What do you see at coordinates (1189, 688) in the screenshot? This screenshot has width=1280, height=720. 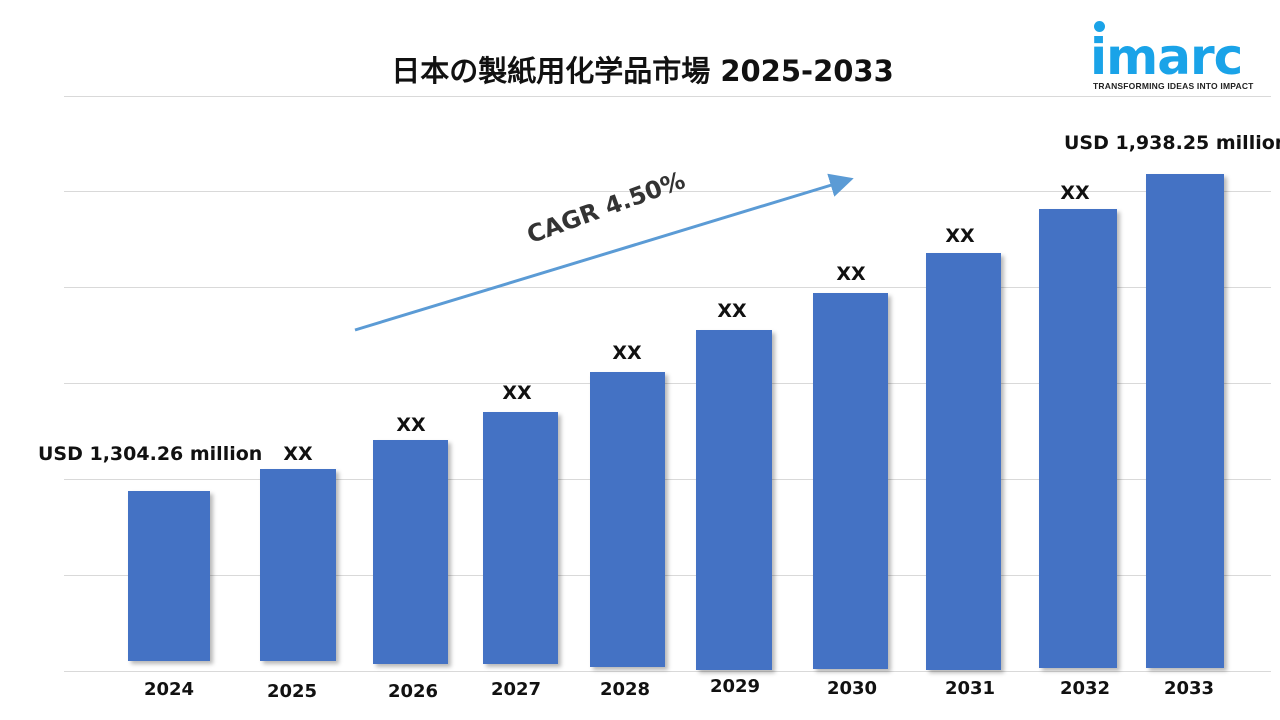 I see `x-label-2033: 2033` at bounding box center [1189, 688].